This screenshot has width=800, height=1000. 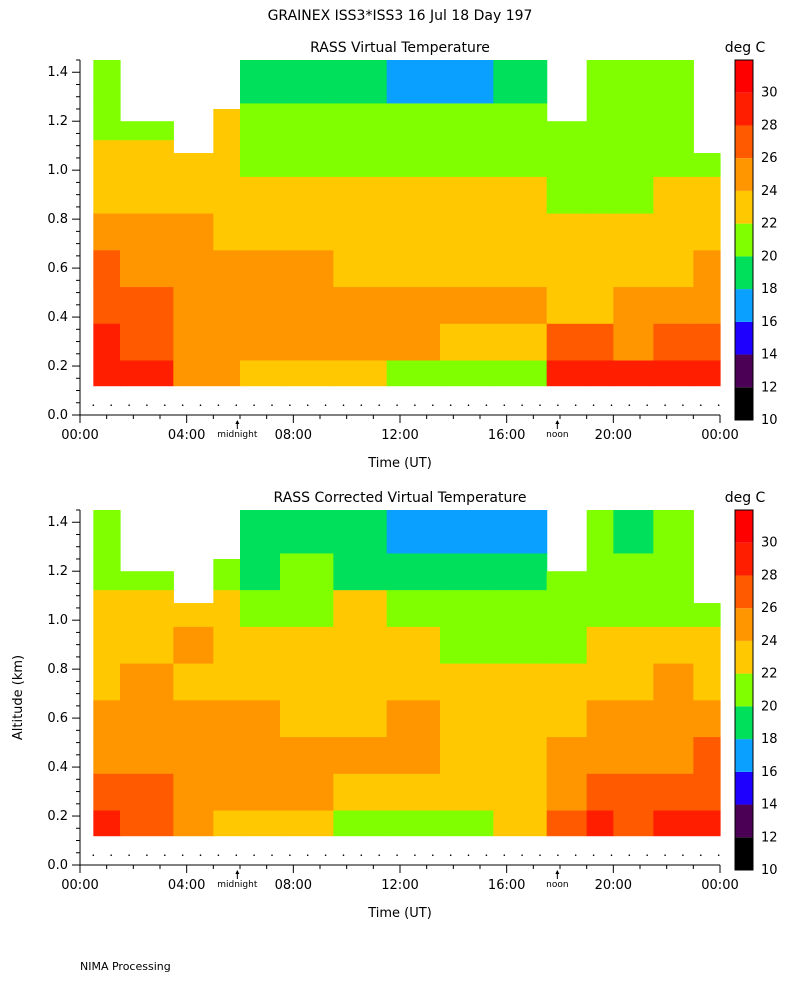 I want to click on colorbar-label: 16, so click(x=769, y=322).